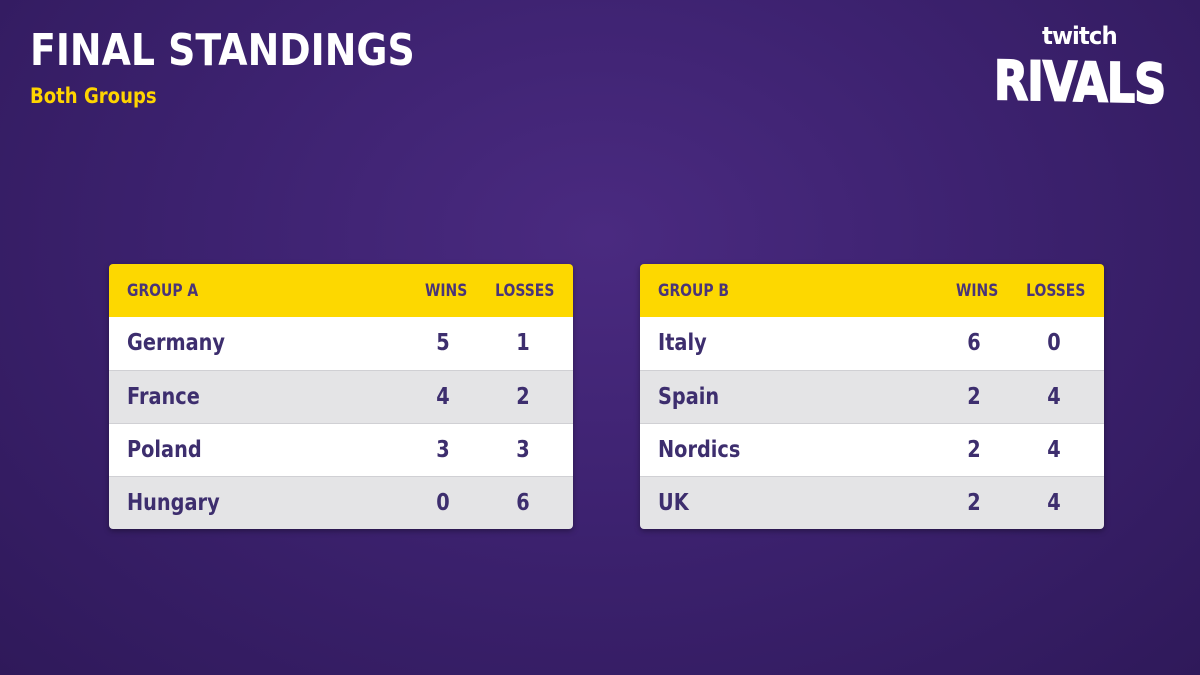  What do you see at coordinates (523, 450) in the screenshot?
I see `team-losses: 3` at bounding box center [523, 450].